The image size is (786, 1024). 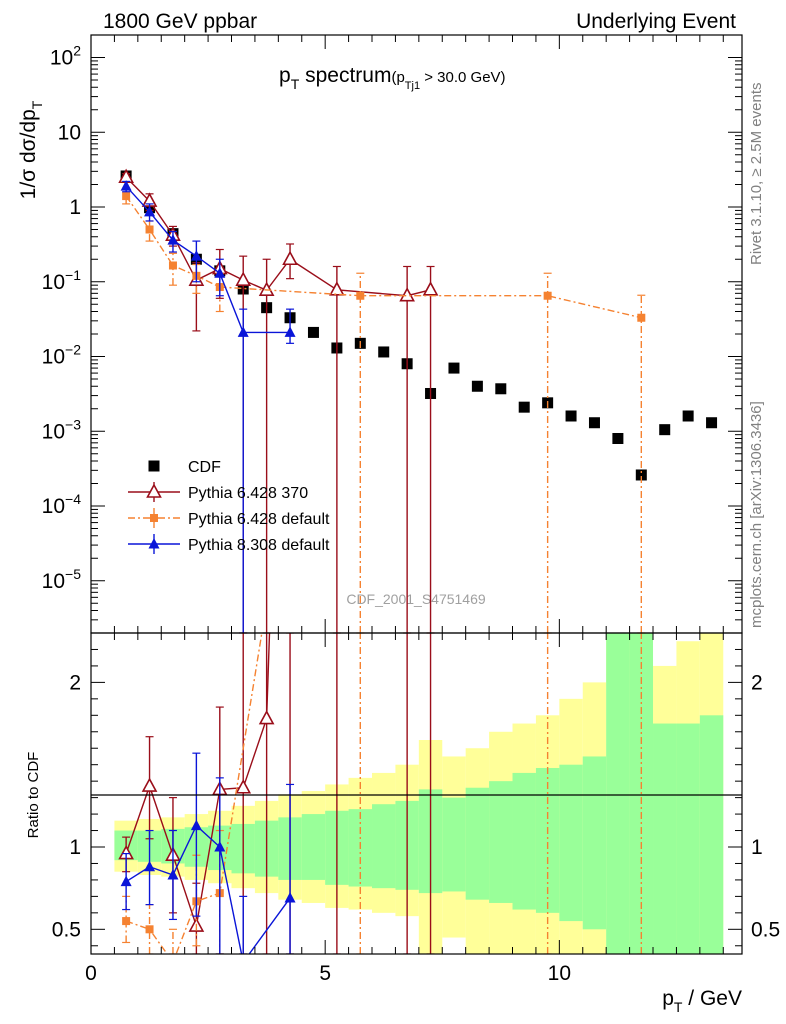 I want to click on legend-marker-cdf, so click(x=154, y=466).